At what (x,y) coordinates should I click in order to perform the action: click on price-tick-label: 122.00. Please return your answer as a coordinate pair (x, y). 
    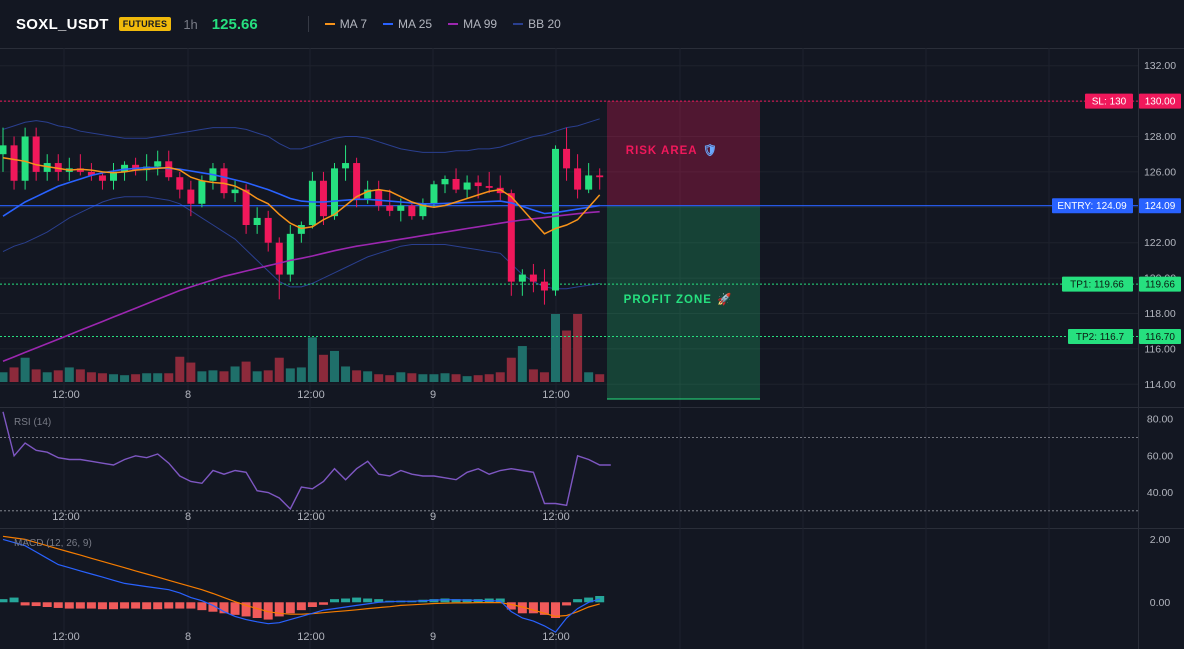
    Looking at the image, I should click on (1160, 243).